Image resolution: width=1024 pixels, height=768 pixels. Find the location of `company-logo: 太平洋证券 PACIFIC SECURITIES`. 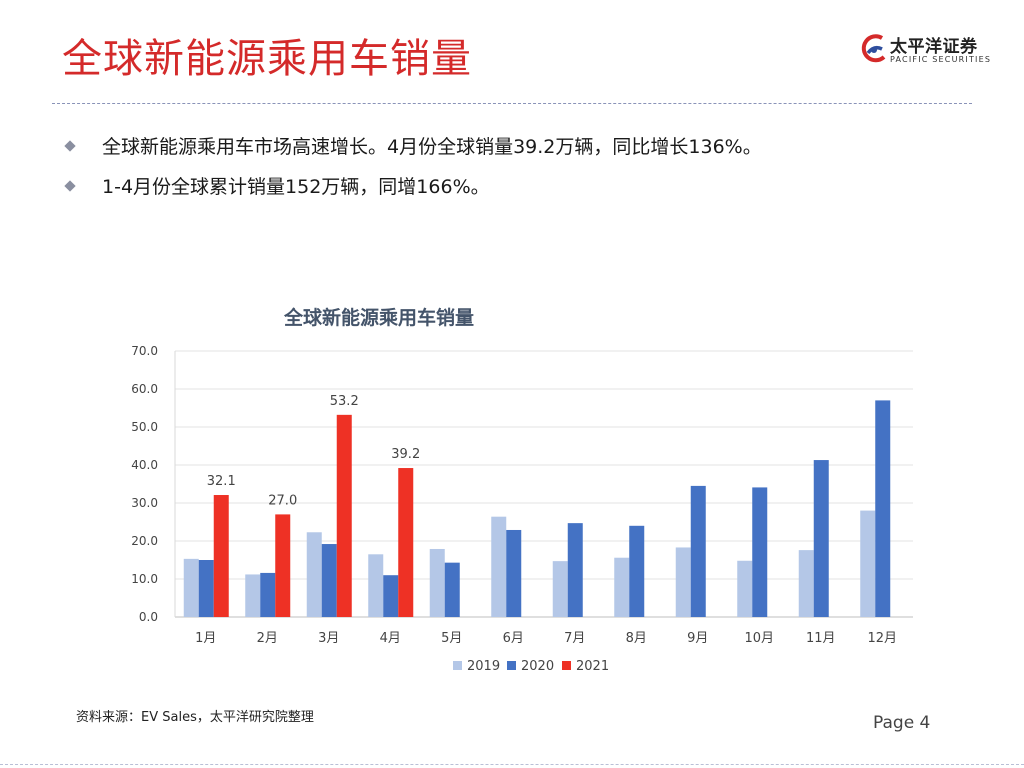

company-logo: 太平洋证券 PACIFIC SECURITIES is located at coordinates (927, 50).